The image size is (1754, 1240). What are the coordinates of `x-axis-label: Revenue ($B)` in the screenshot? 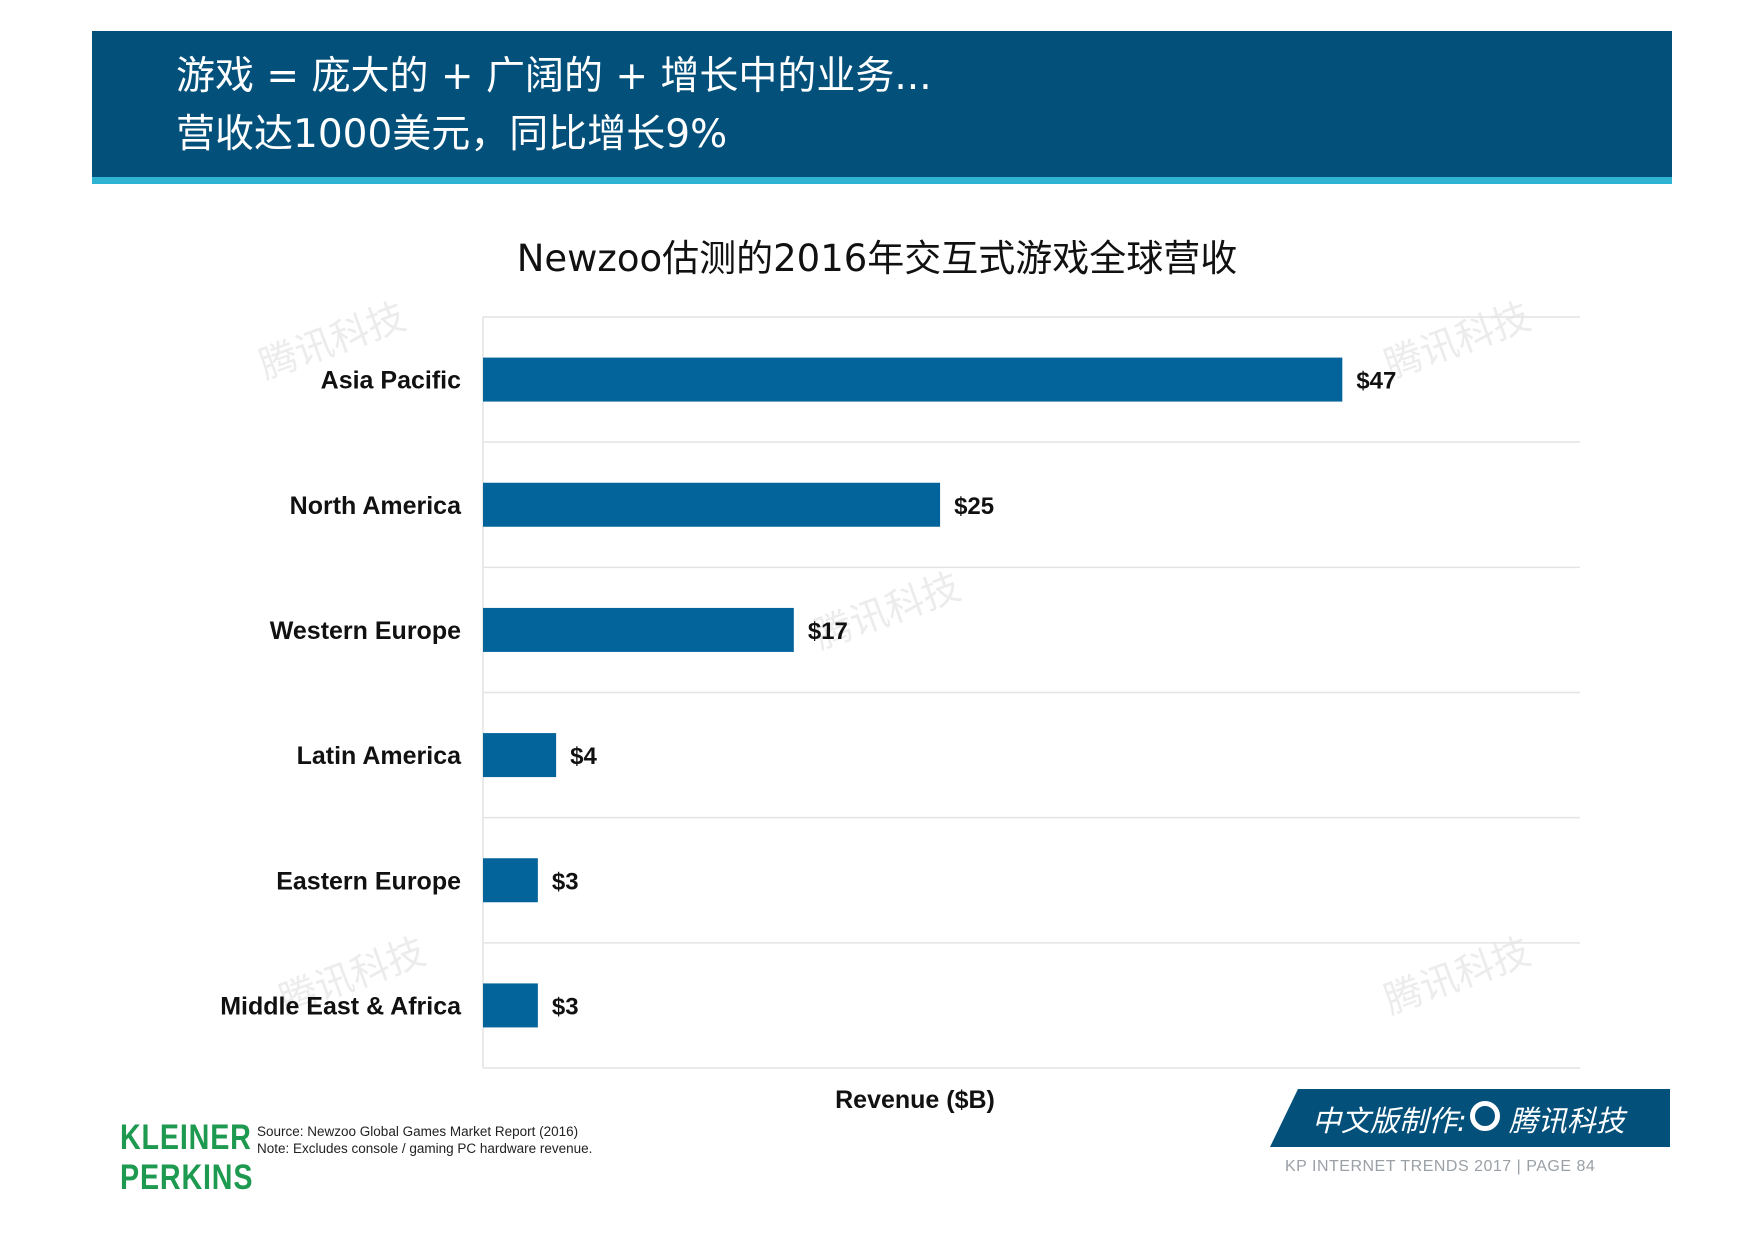 It's located at (915, 1100).